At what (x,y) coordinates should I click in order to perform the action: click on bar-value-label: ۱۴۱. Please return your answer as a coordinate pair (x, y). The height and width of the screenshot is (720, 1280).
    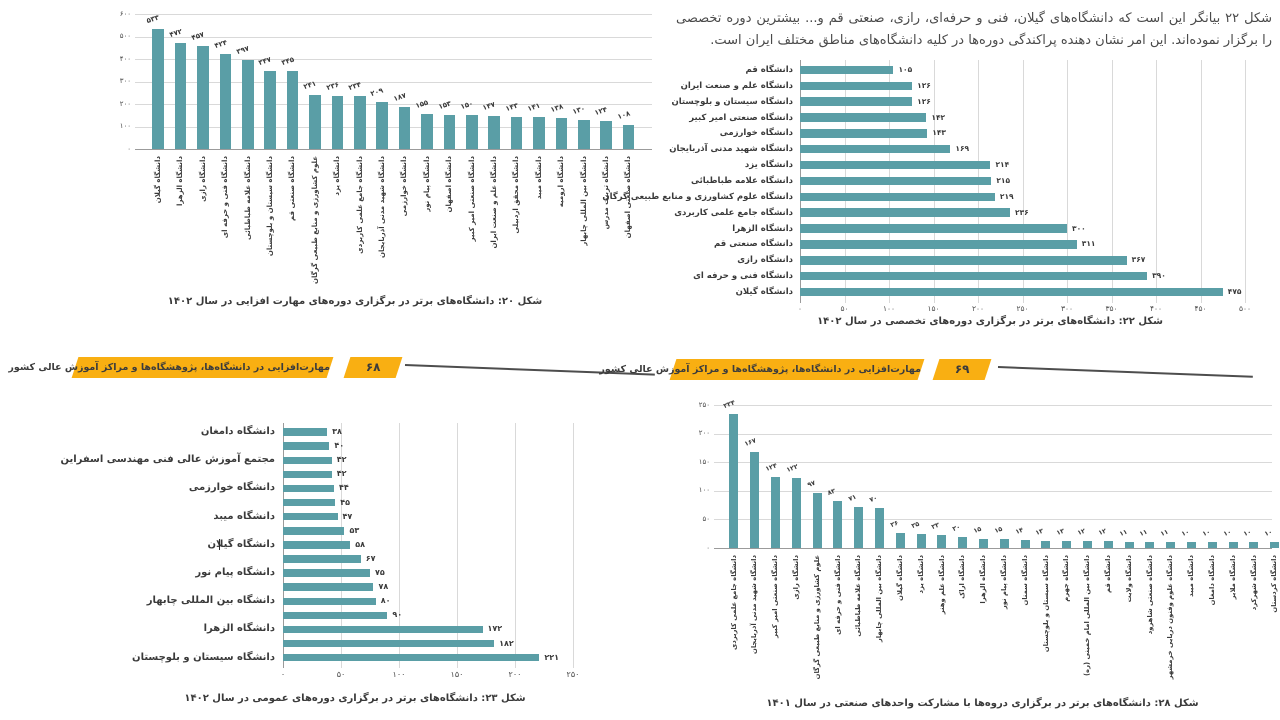
    Looking at the image, I should click on (534, 107).